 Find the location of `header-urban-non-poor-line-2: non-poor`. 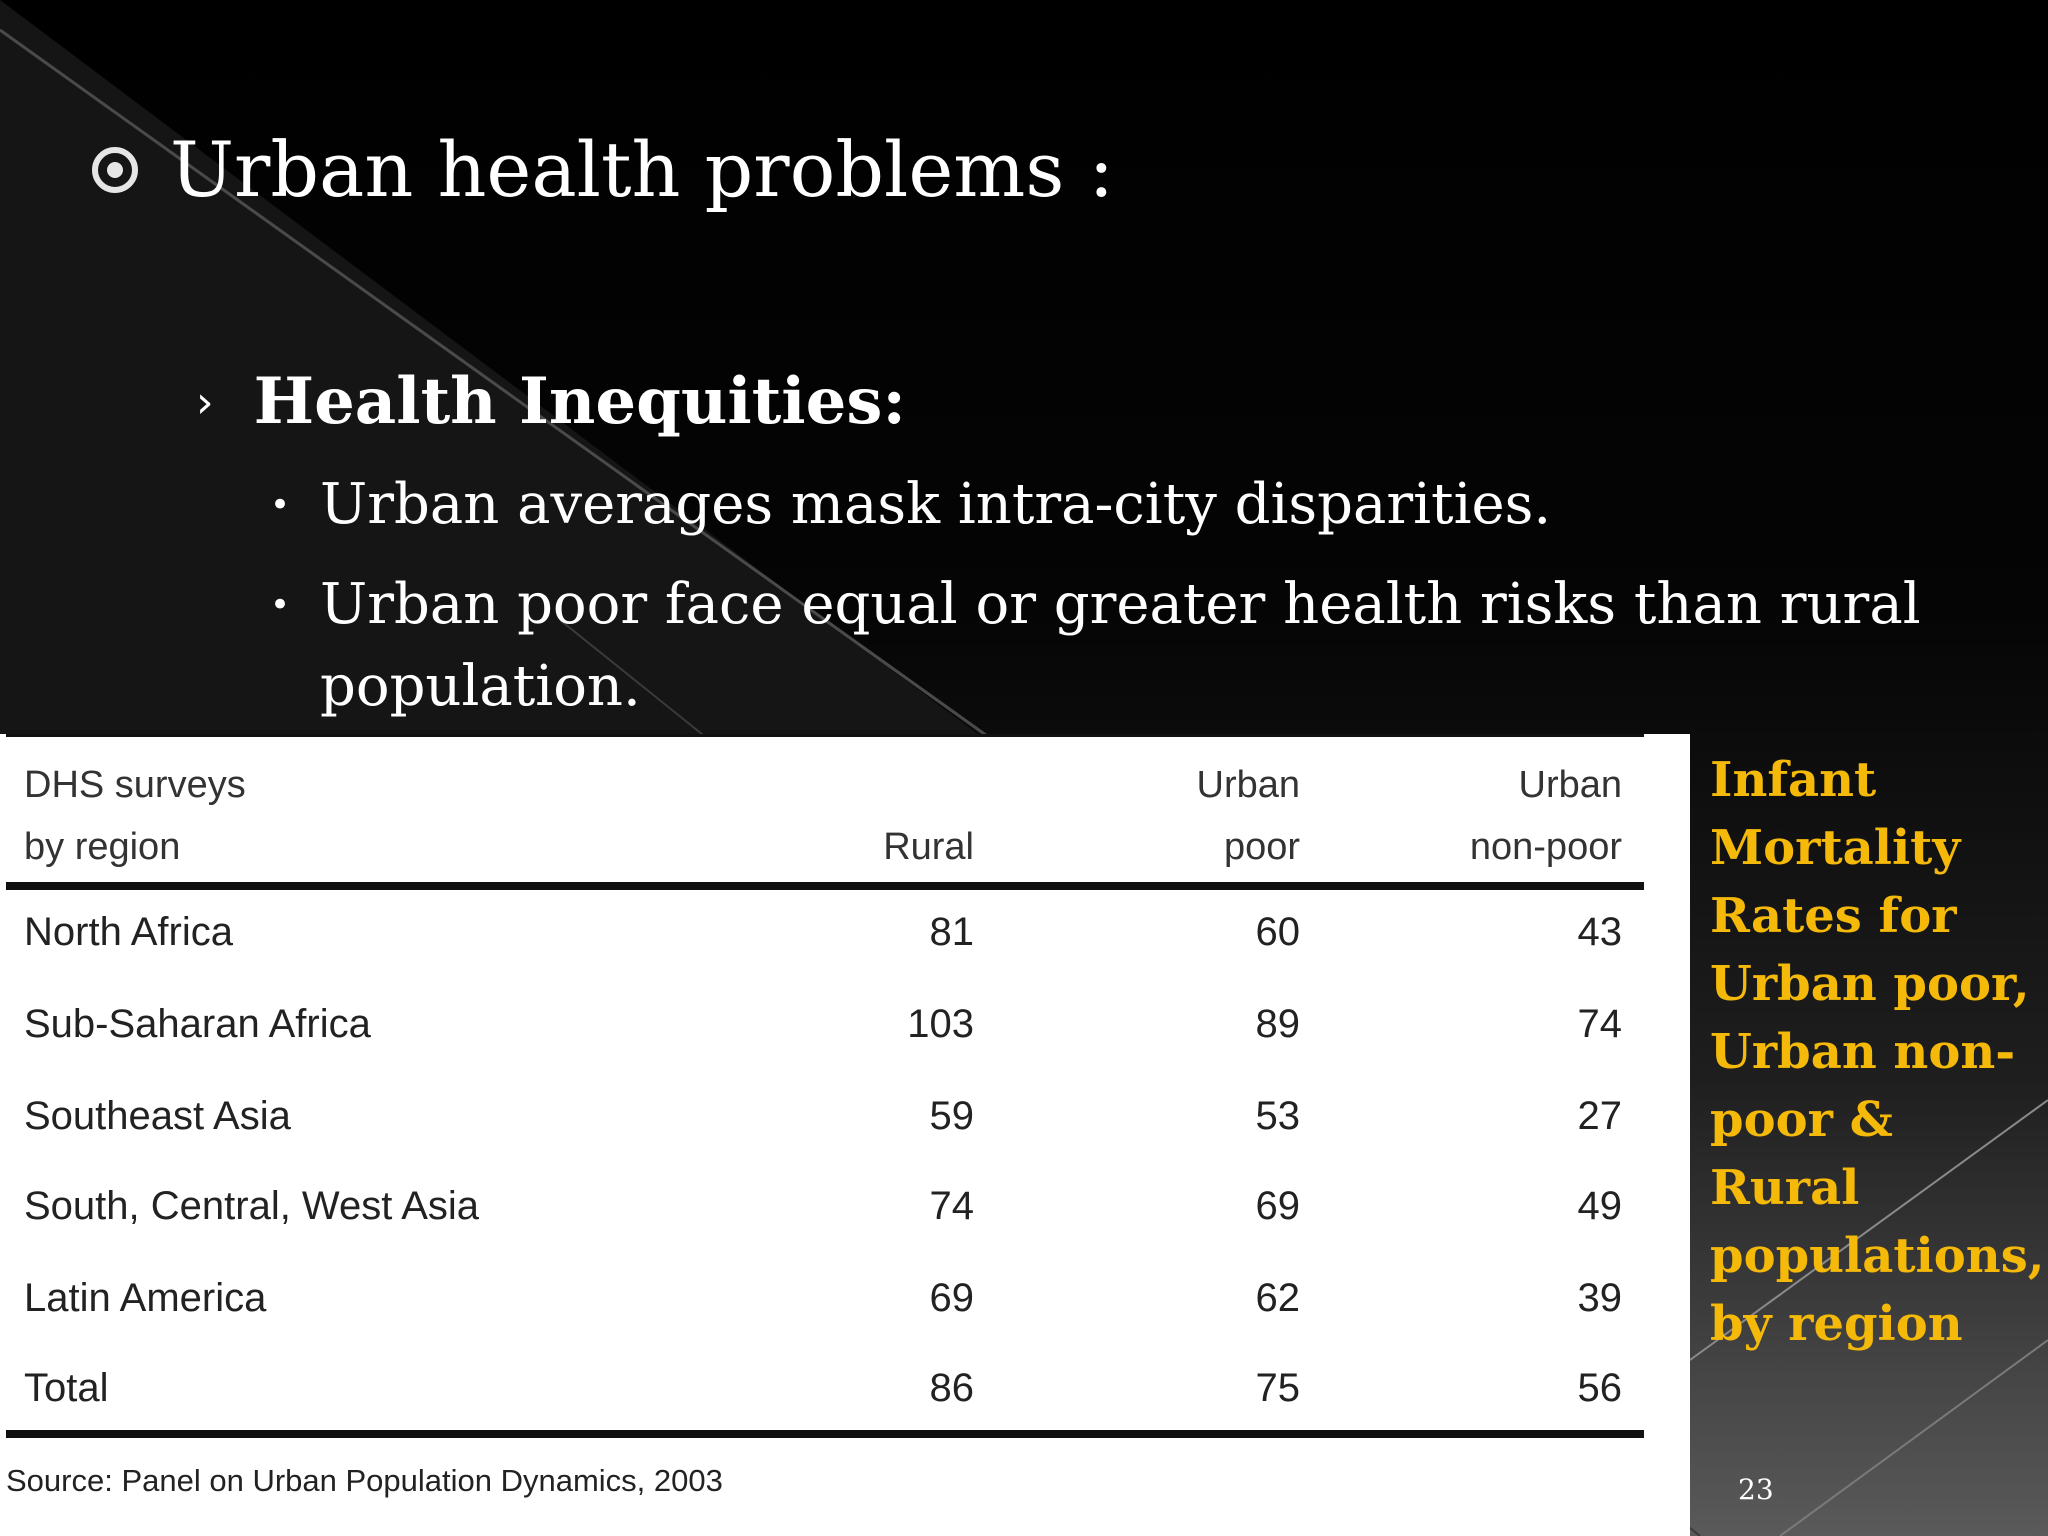

header-urban-non-poor-line-2: non-poor is located at coordinates (1545, 847).